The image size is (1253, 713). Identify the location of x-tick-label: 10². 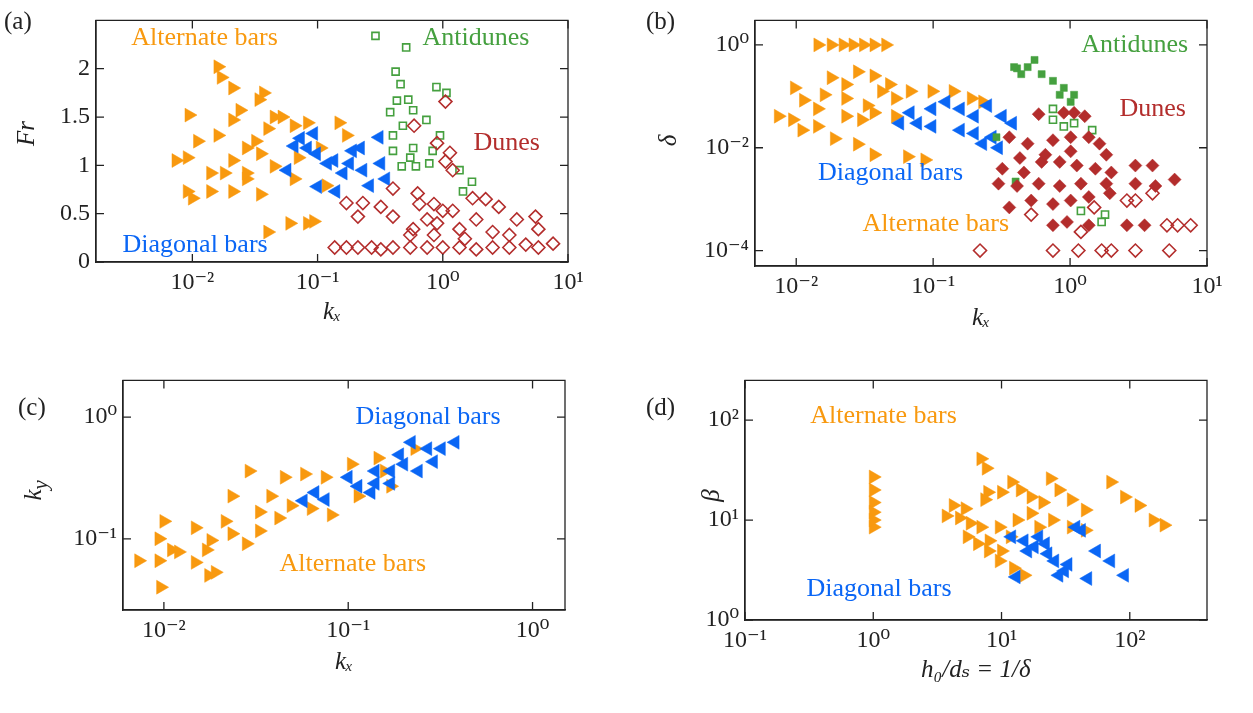
(1130, 638).